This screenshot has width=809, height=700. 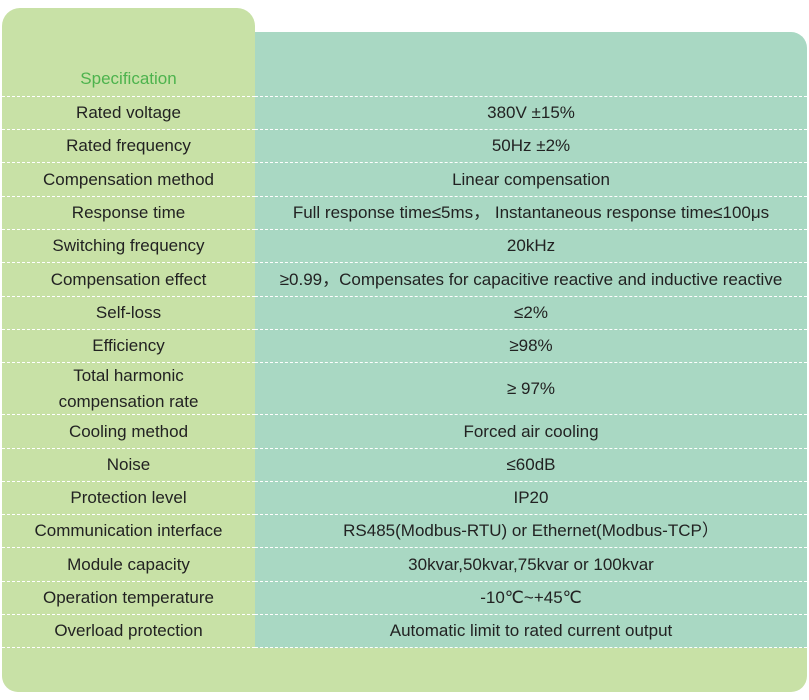 What do you see at coordinates (128, 346) in the screenshot?
I see `row-label: Efficiency` at bounding box center [128, 346].